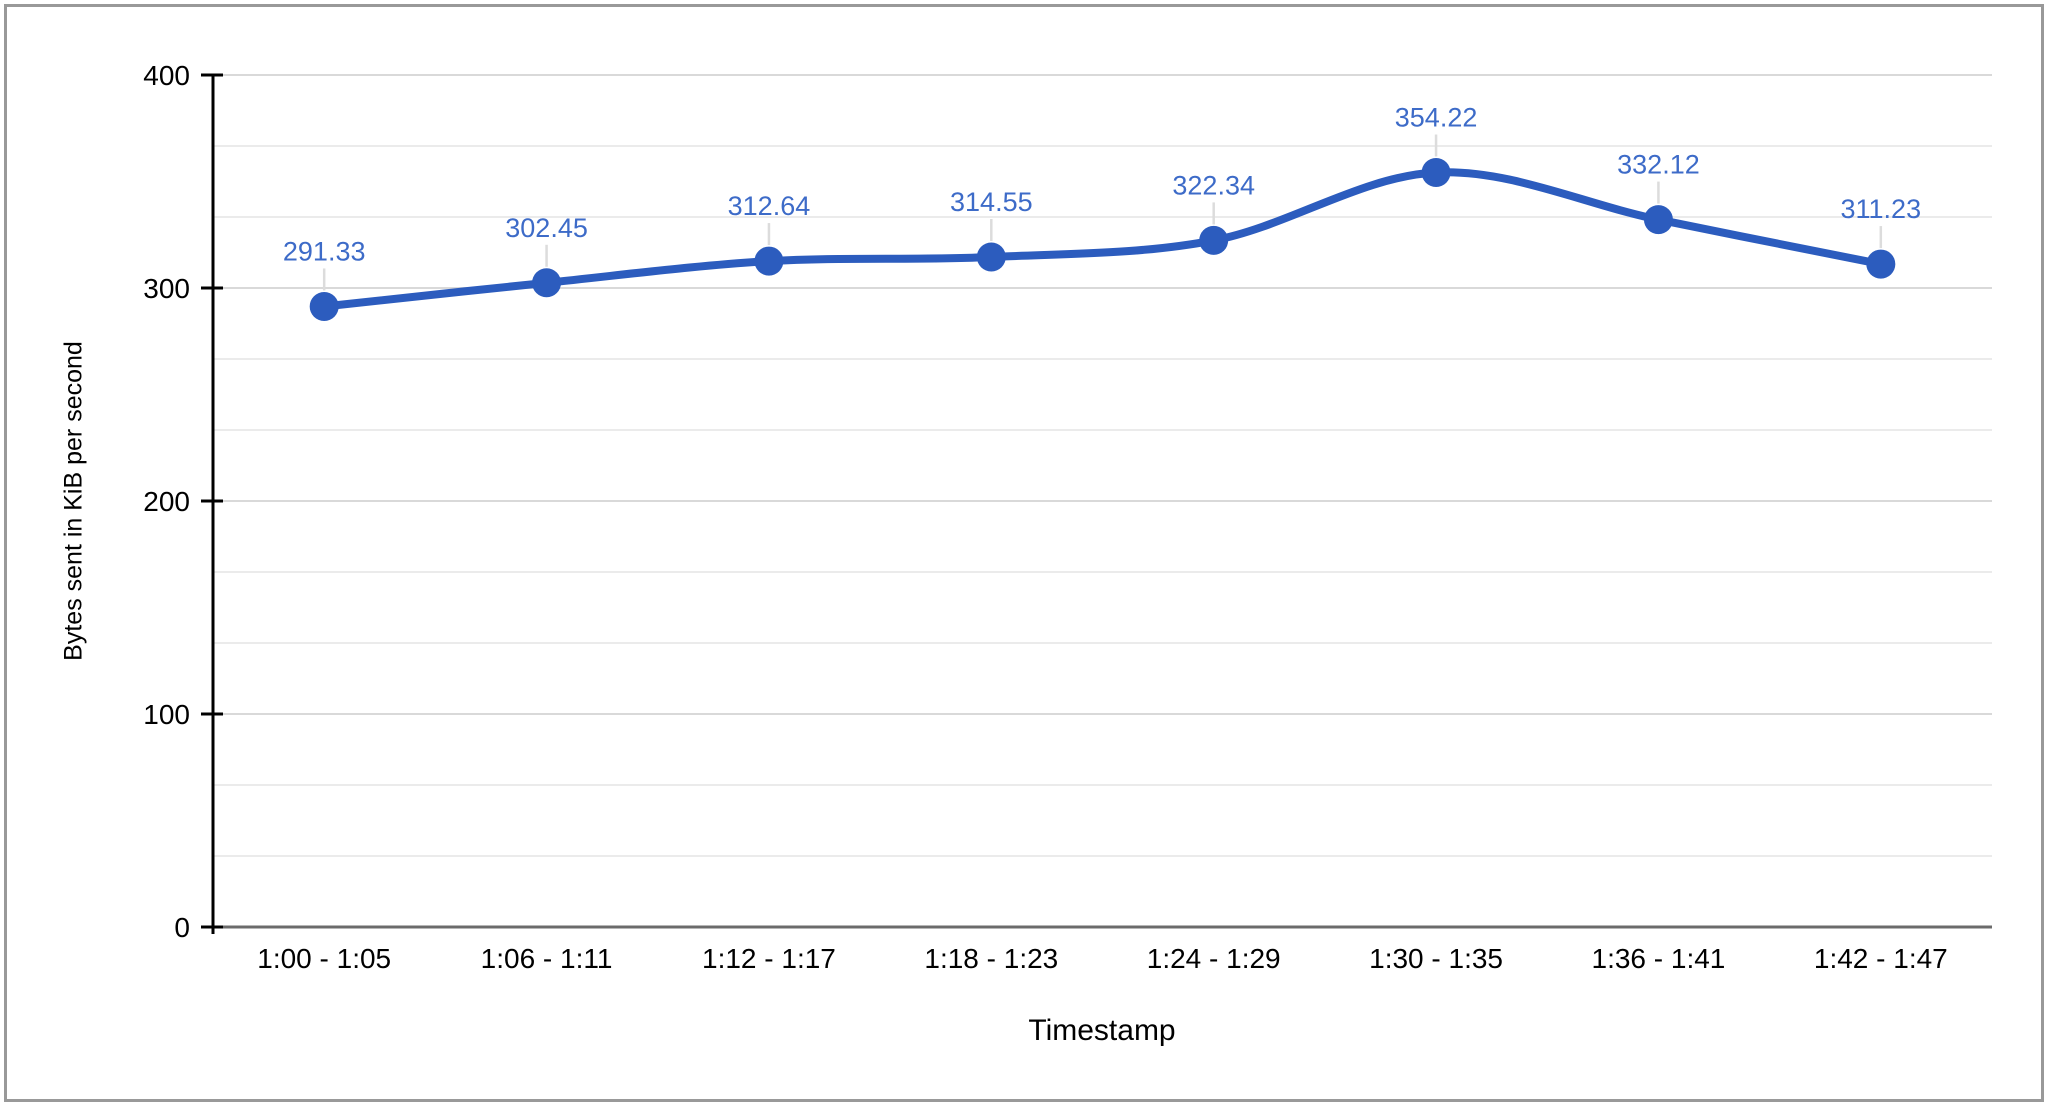  I want to click on x-tick-label: 1:42 - 1:47, so click(1881, 958).